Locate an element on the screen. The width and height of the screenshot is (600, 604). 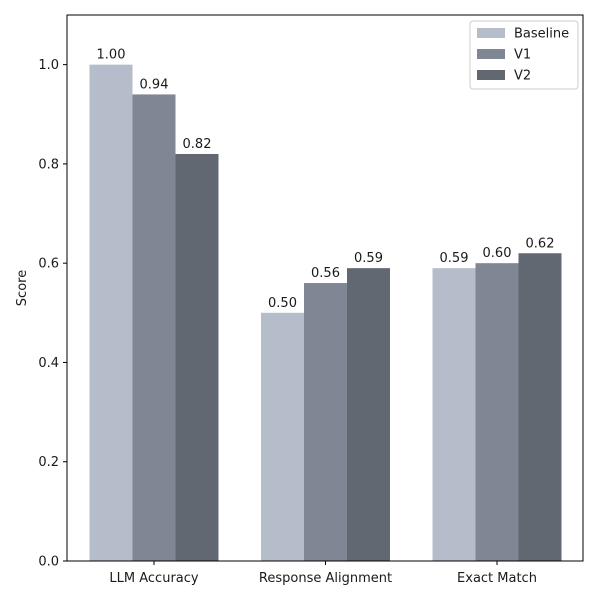
value-label: 0.62 is located at coordinates (540, 243).